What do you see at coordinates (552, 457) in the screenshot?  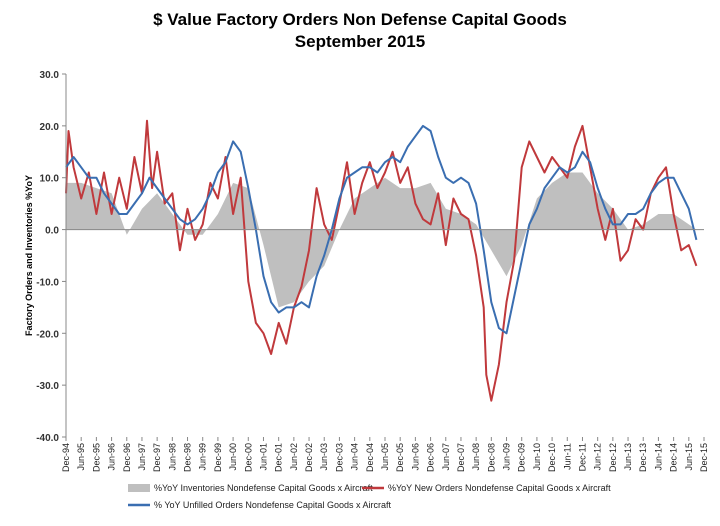 I see `x-tick-label: Dec-10` at bounding box center [552, 457].